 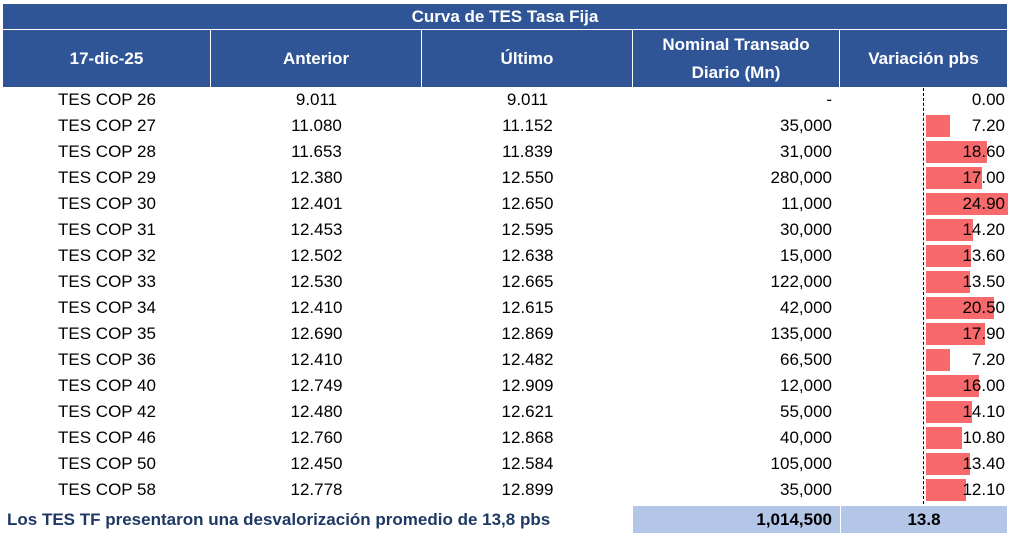 I want to click on table-row: TES COP 29 12.380 12.550 280,000 17.00, so click(x=505, y=178).